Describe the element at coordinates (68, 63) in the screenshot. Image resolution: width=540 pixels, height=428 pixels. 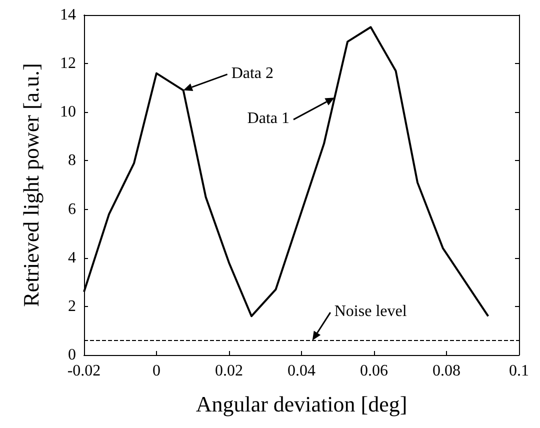
I see `y-tick-label: 12` at that location.